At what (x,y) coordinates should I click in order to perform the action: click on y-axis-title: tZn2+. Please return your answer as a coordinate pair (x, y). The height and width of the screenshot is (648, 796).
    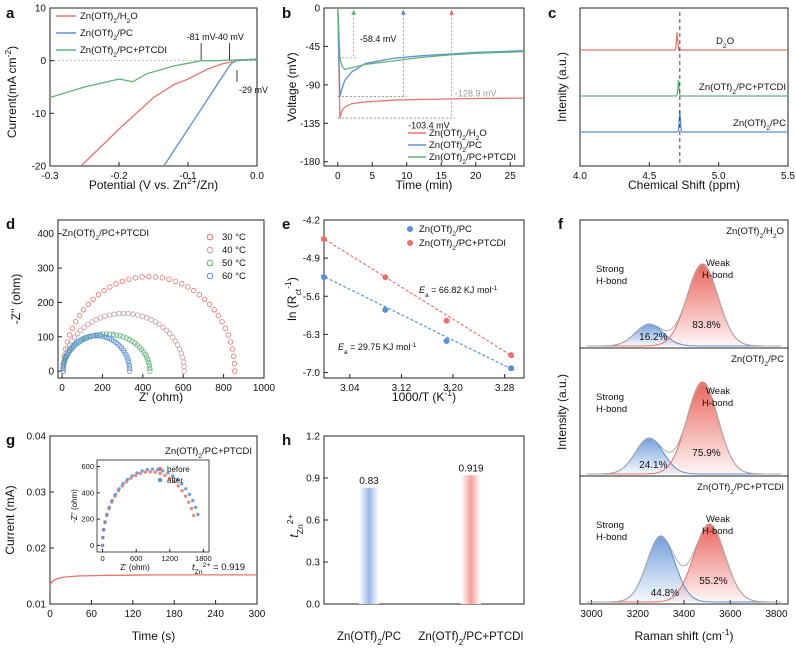
    Looking at the image, I should click on (295, 525).